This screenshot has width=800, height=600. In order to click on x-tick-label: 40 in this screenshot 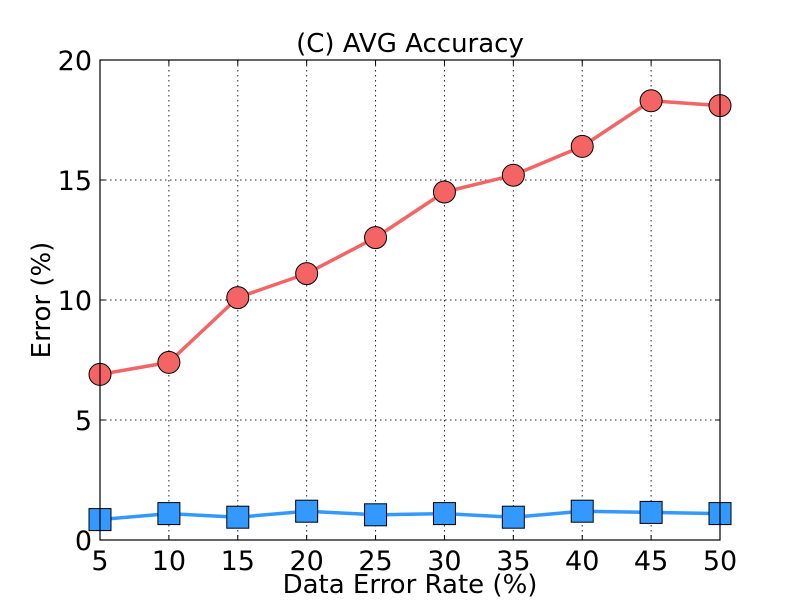, I will do `click(582, 561)`.